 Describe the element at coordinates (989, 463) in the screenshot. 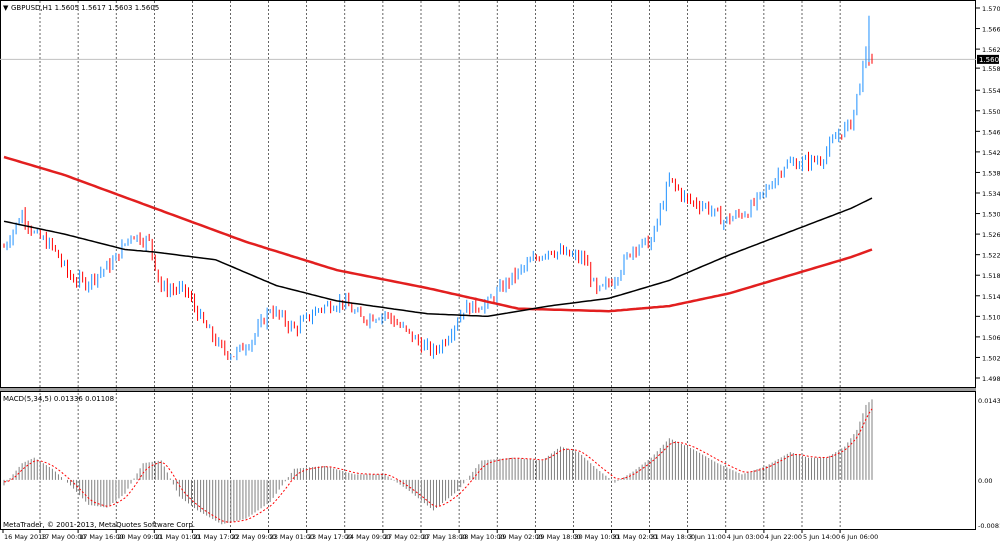

I see `macd-axis: 0.01439 0.00 -0.00813` at that location.